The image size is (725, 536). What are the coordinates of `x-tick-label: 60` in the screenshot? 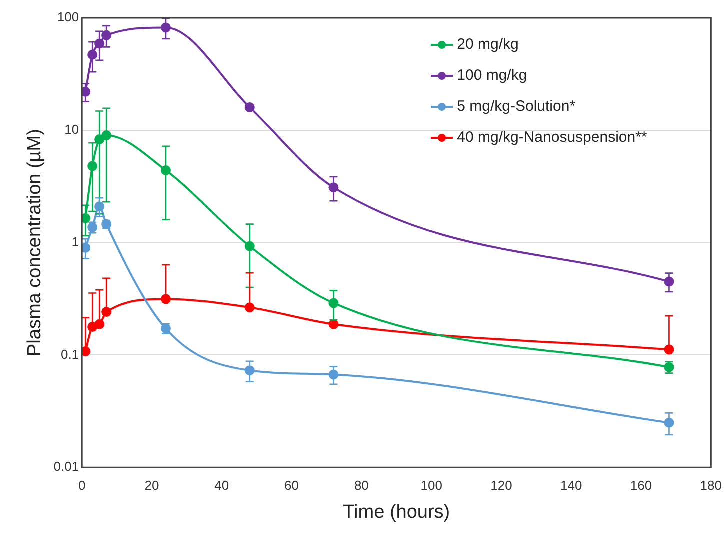 It's located at (292, 485).